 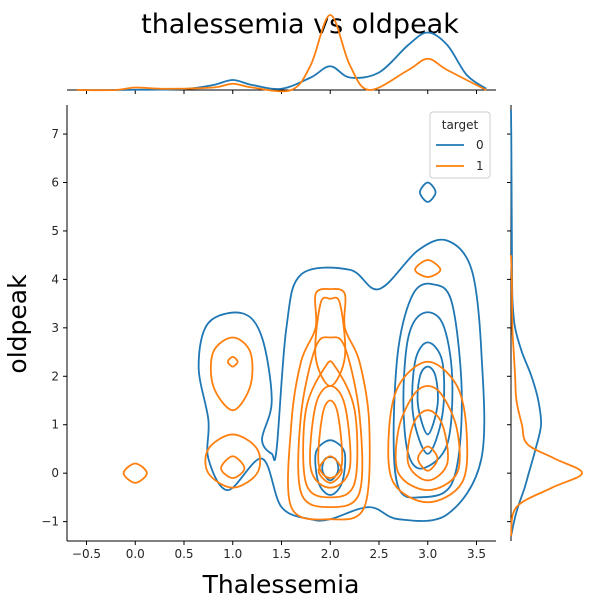 I want to click on y-tick-label: 1, so click(x=55, y=425).